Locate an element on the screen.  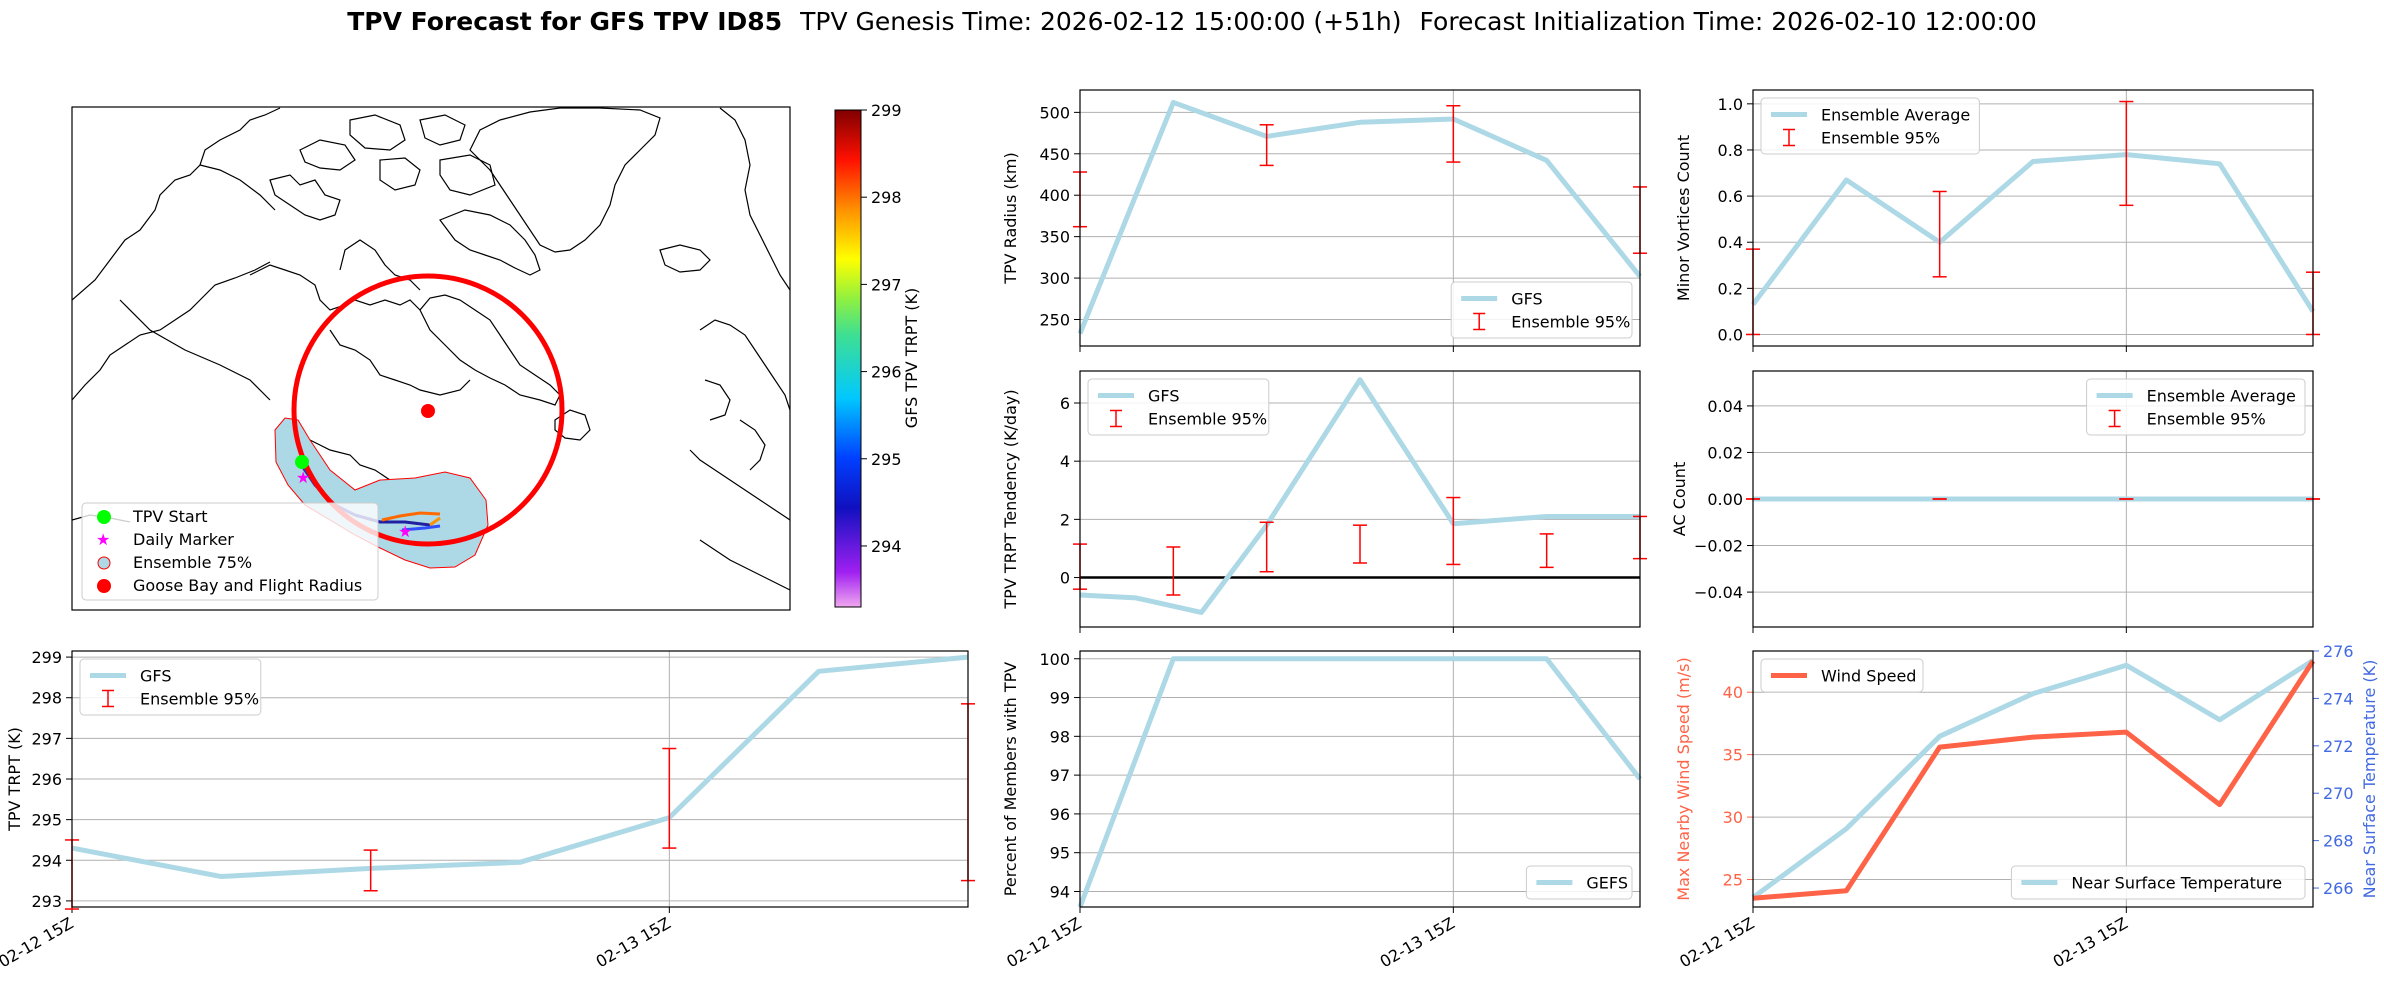
y-tick-label: 250 is located at coordinates (1054, 319).